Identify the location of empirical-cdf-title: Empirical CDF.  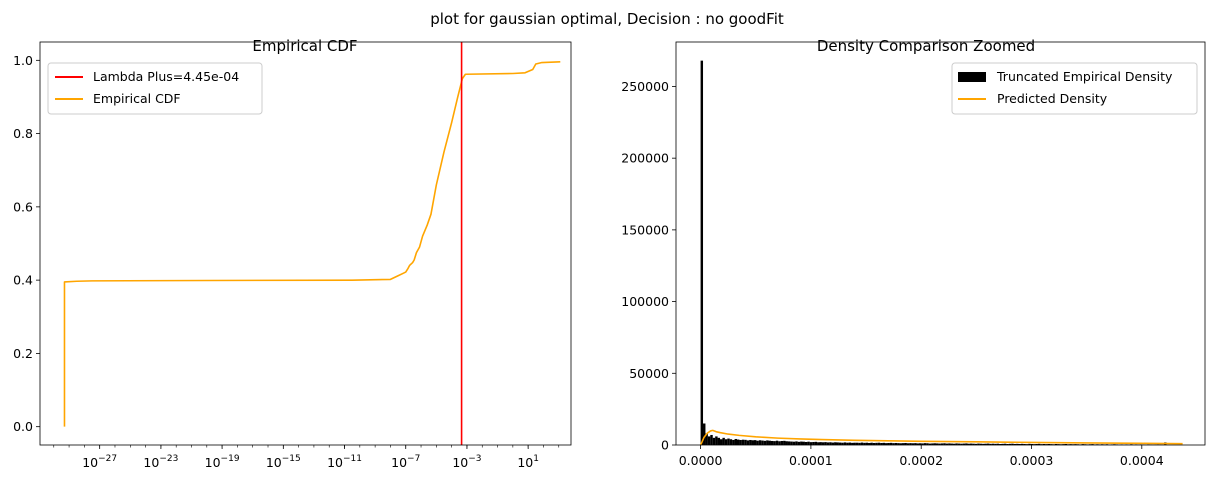
(304, 46).